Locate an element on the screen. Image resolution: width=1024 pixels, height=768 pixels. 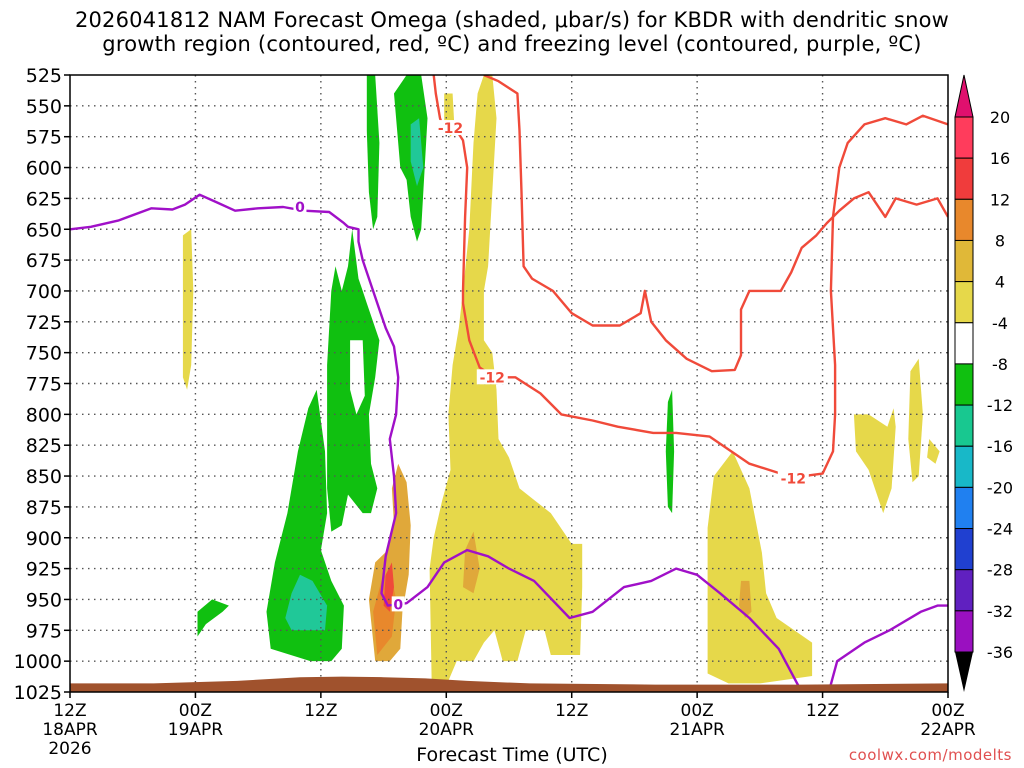
x-tick-label-24-1: 12Z is located at coordinates (320, 711).